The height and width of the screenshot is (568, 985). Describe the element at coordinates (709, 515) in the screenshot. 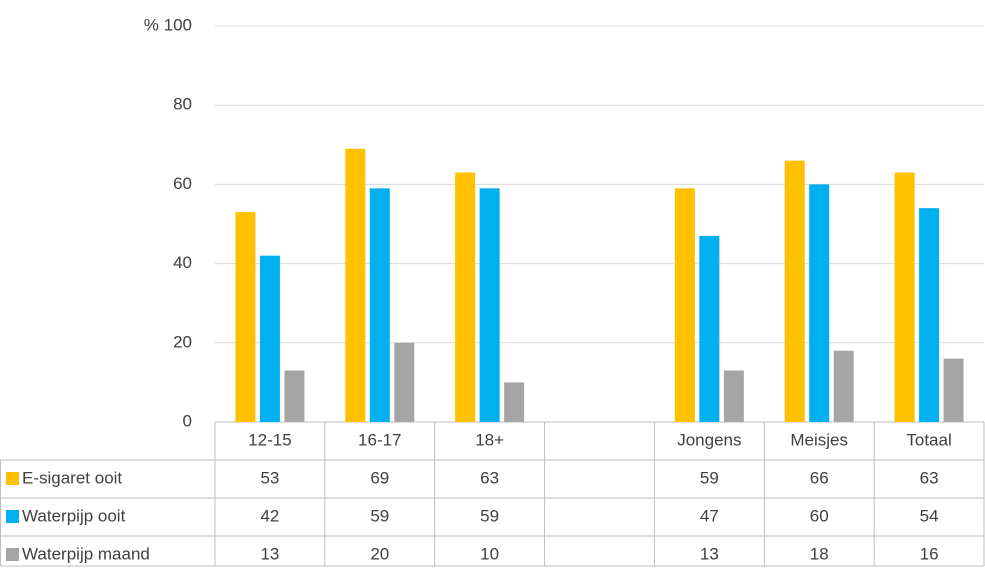

I see `table-value: 47` at that location.